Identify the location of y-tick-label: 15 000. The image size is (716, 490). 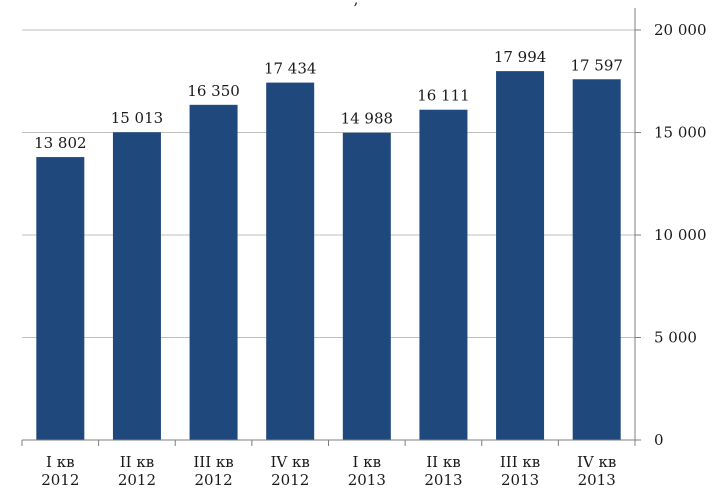
(680, 133).